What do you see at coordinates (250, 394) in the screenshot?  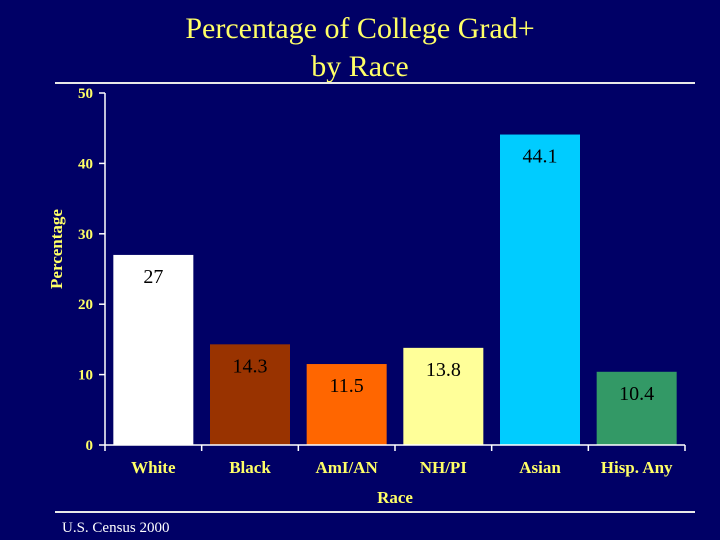 I see `bar-black` at bounding box center [250, 394].